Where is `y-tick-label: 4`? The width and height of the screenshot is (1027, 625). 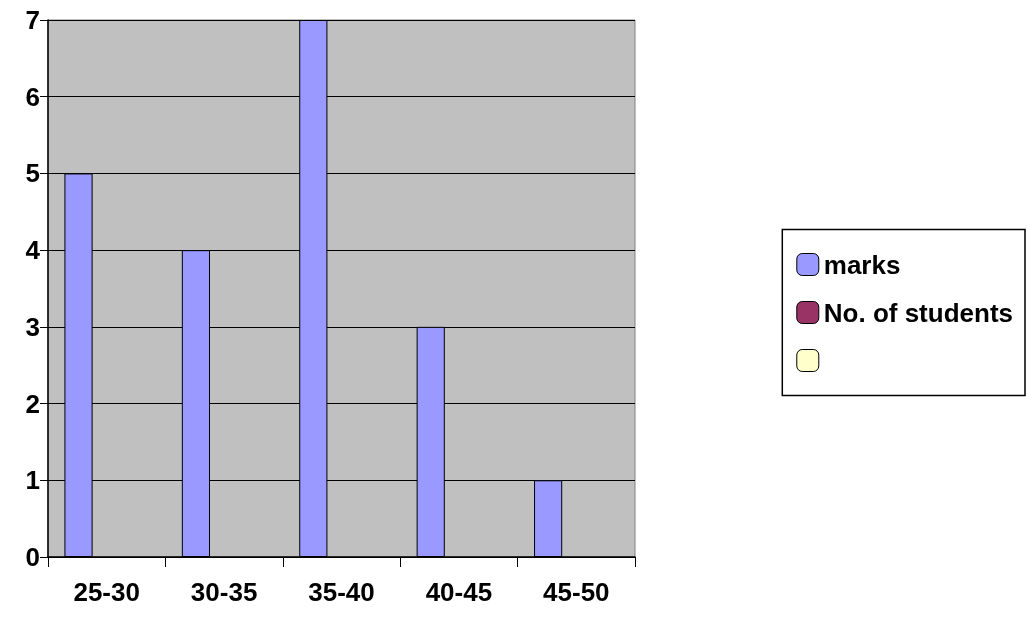
y-tick-label: 4 is located at coordinates (33, 250).